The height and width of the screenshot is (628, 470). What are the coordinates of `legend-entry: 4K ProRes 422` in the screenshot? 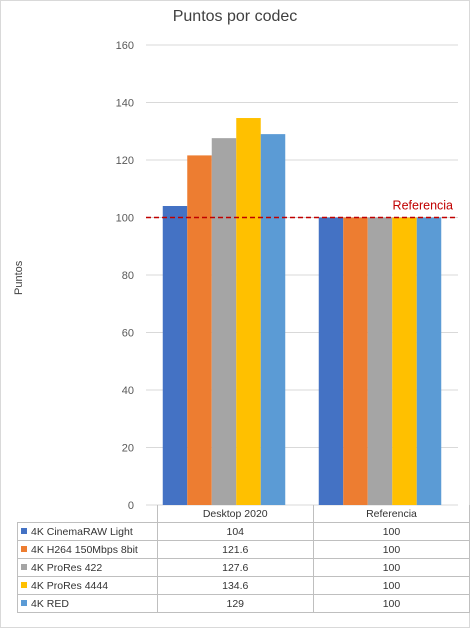 It's located at (87, 567).